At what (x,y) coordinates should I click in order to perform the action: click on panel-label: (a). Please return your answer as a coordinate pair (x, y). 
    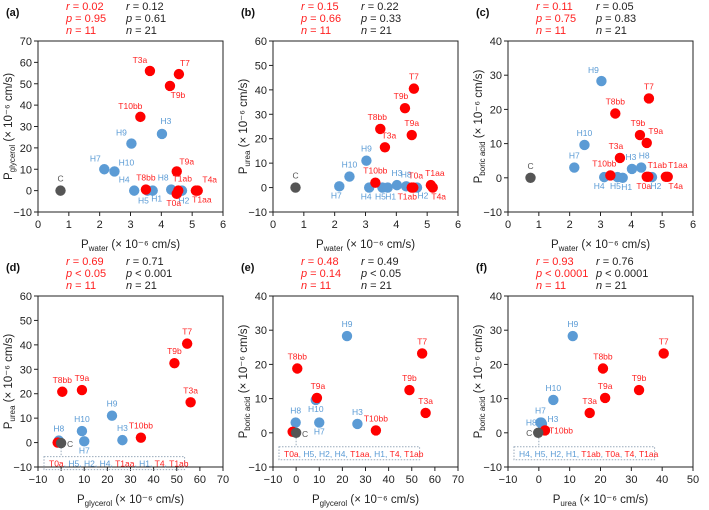
    Looking at the image, I should click on (13, 13).